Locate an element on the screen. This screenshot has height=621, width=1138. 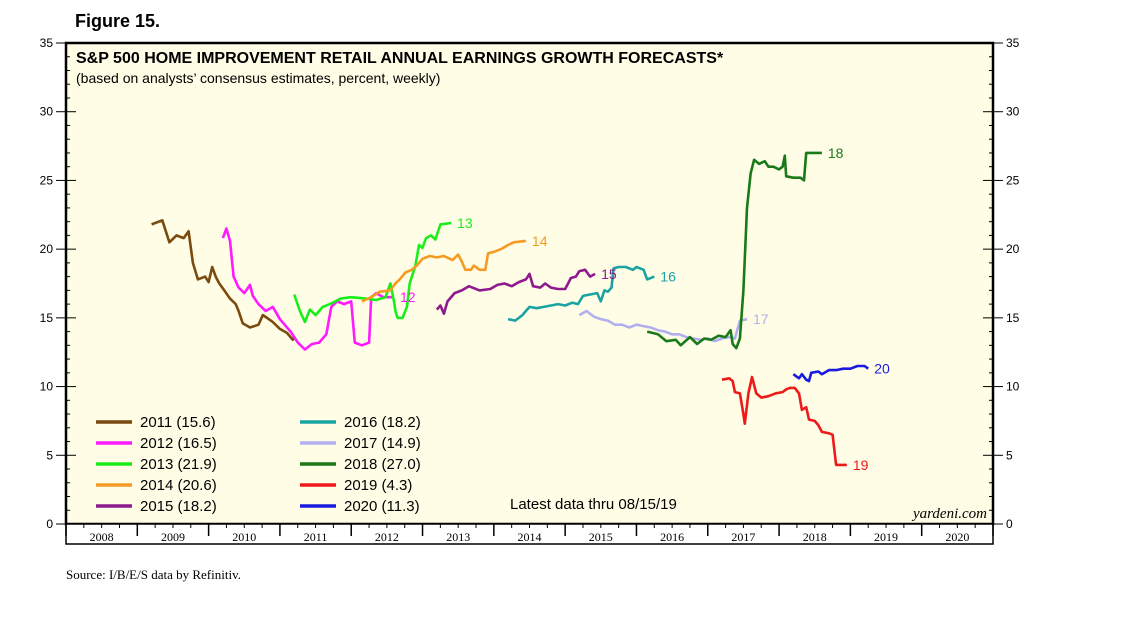
series-end-label: 17 is located at coordinates (761, 319).